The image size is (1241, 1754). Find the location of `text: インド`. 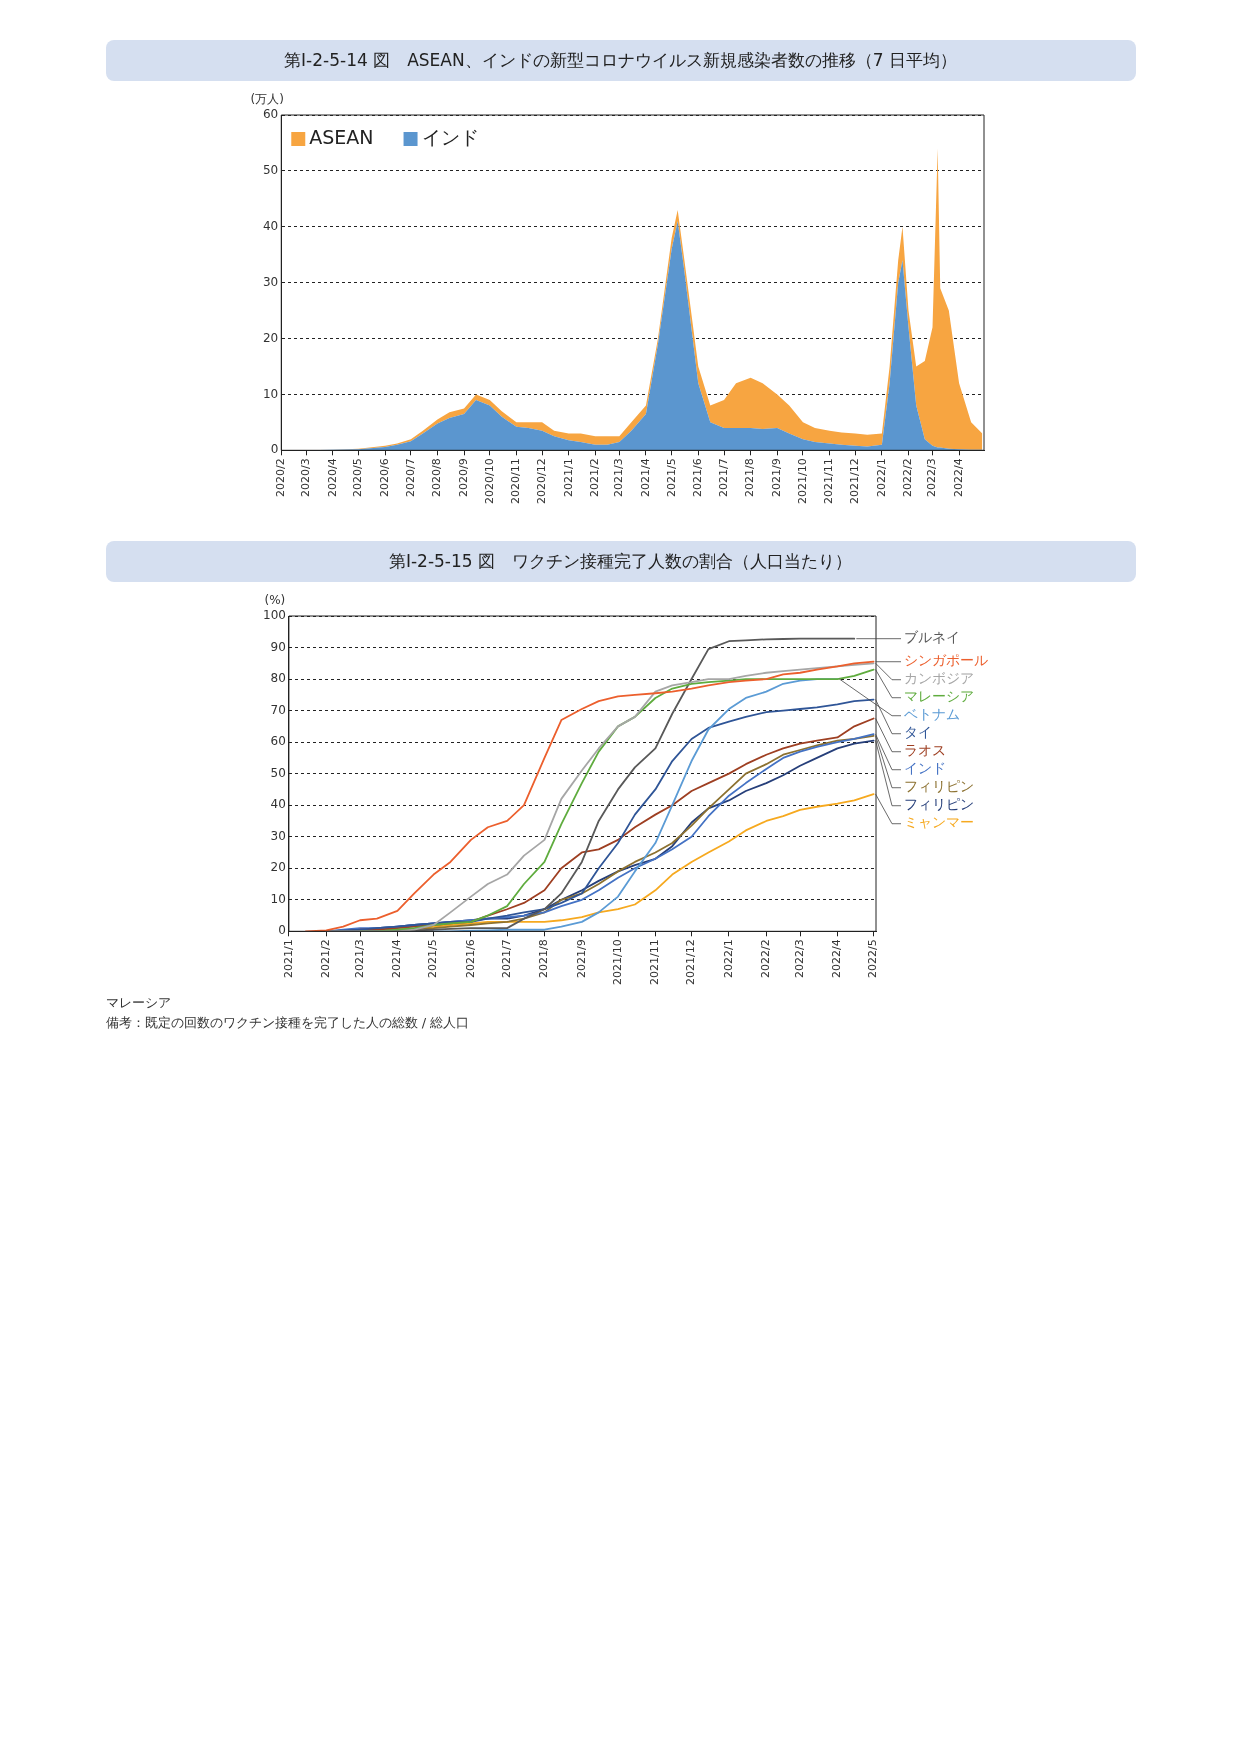

text: インド is located at coordinates (924, 768).